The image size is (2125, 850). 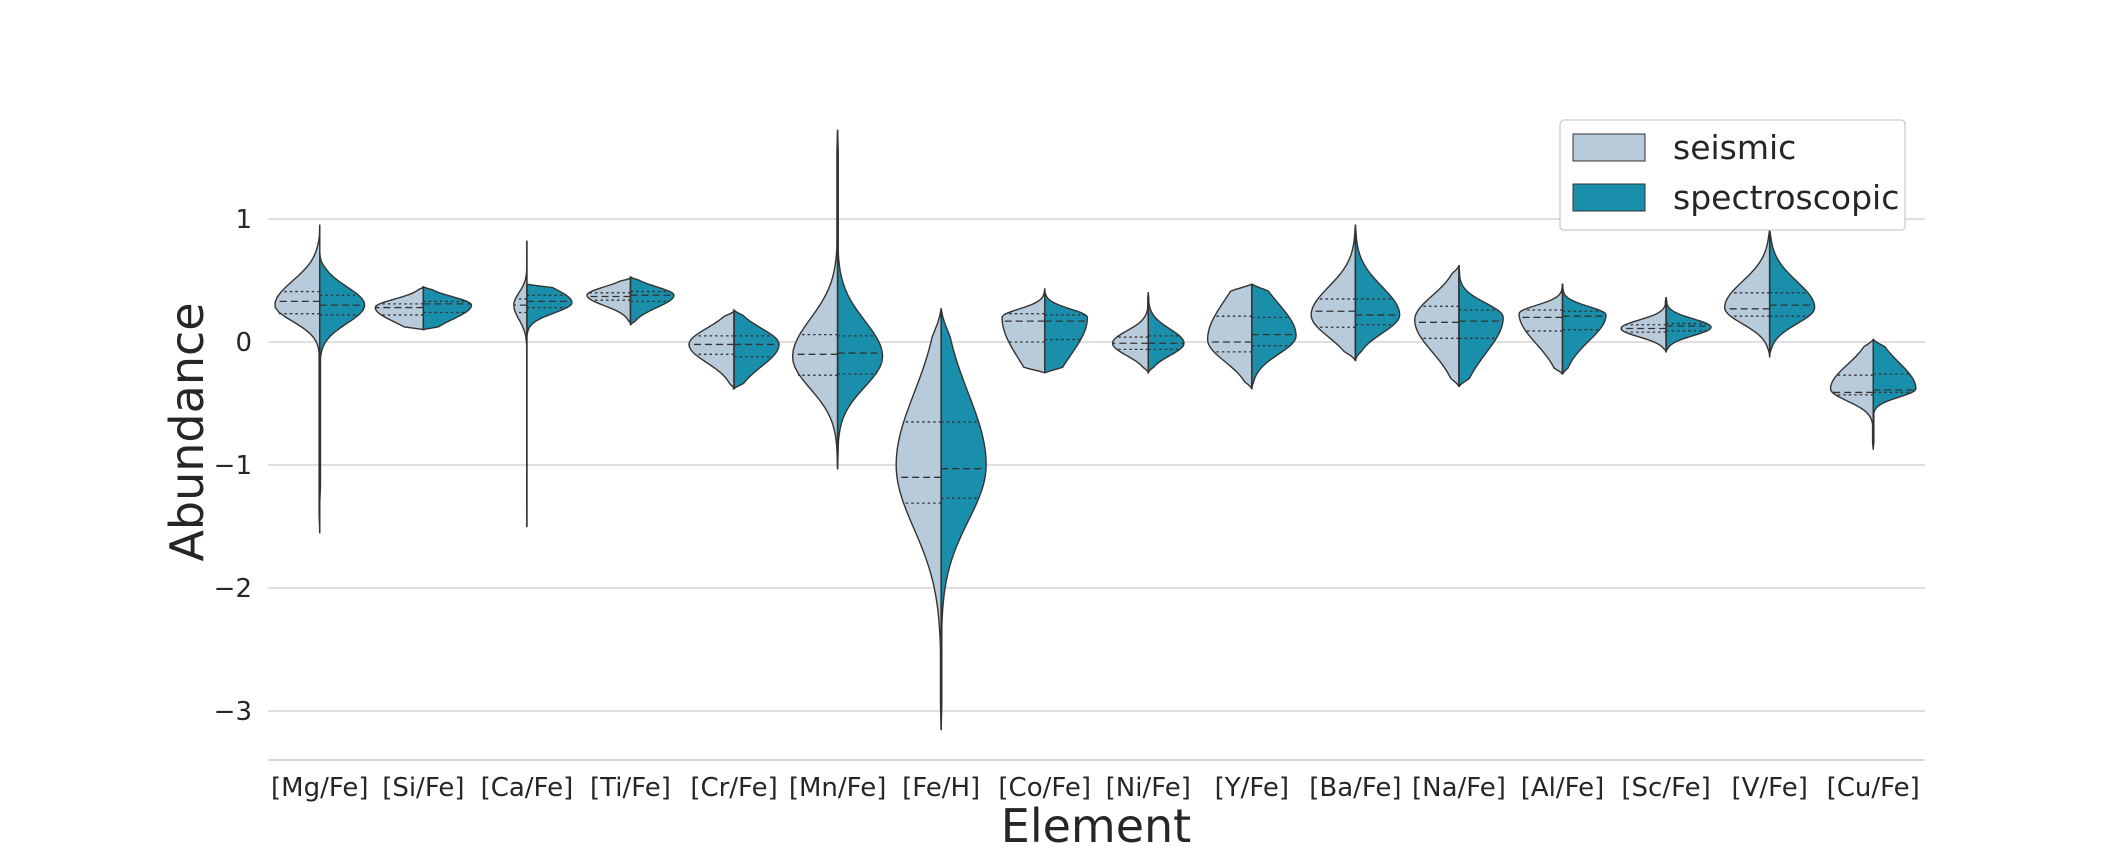 What do you see at coordinates (243, 220) in the screenshot?
I see `y-tick-label: 1` at bounding box center [243, 220].